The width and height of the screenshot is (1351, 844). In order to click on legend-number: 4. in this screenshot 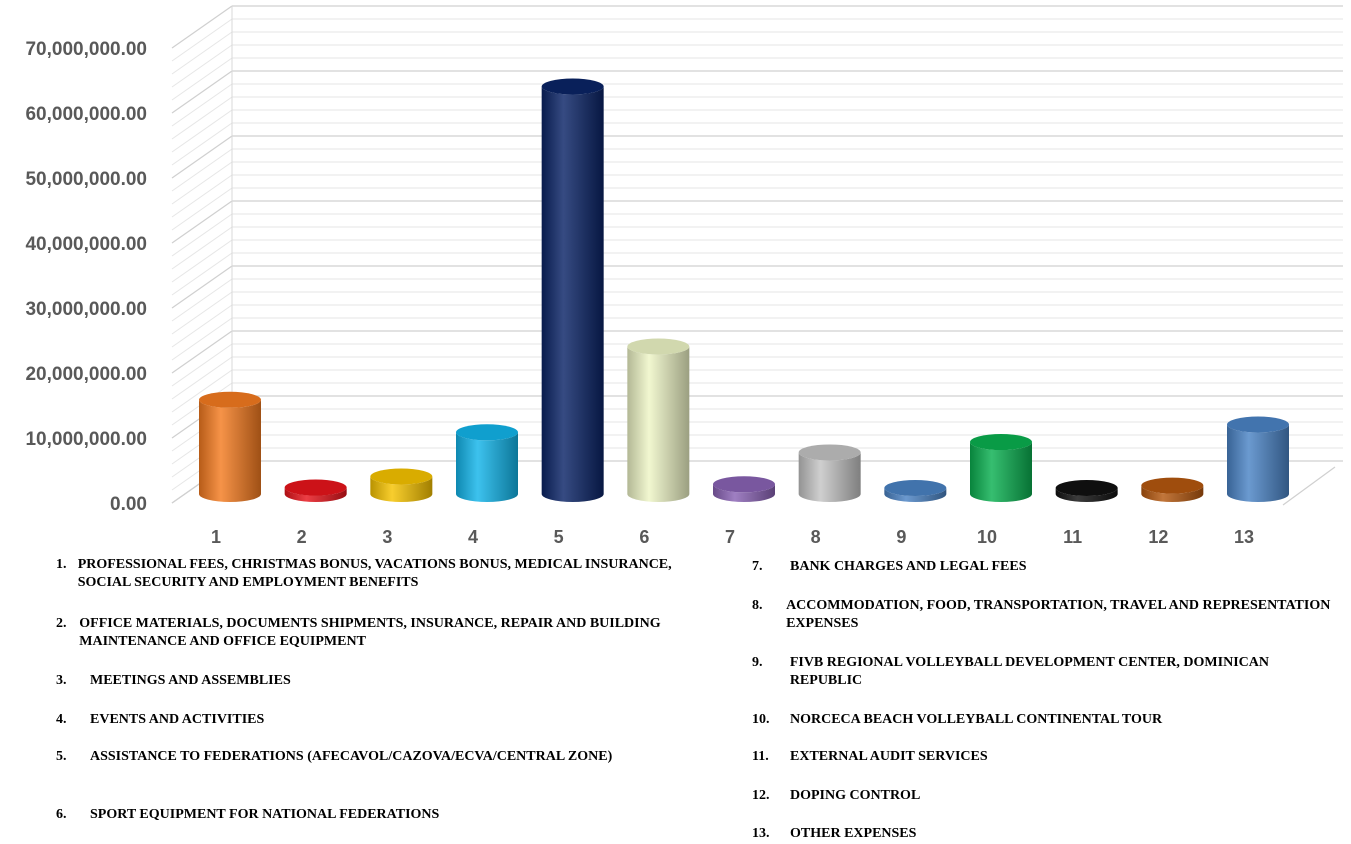, I will do `click(61, 719)`.